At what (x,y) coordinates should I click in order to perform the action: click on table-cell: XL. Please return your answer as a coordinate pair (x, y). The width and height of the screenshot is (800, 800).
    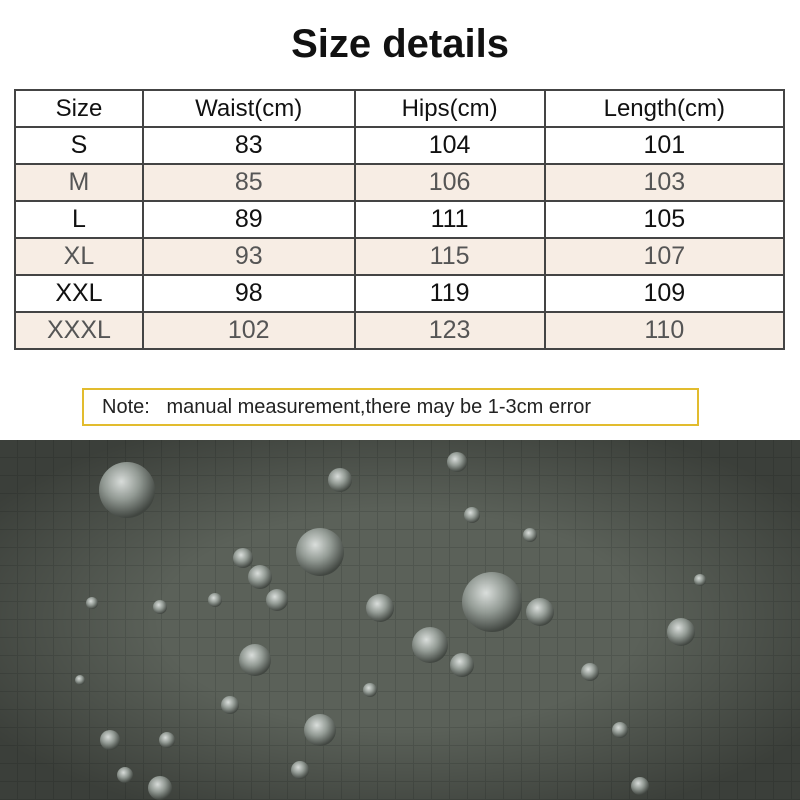
    Looking at the image, I should click on (79, 256).